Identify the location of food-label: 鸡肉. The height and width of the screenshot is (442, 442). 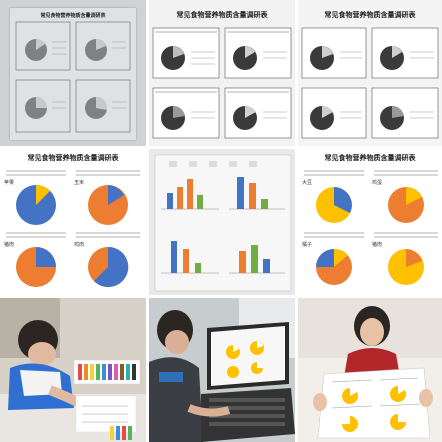
(79, 245).